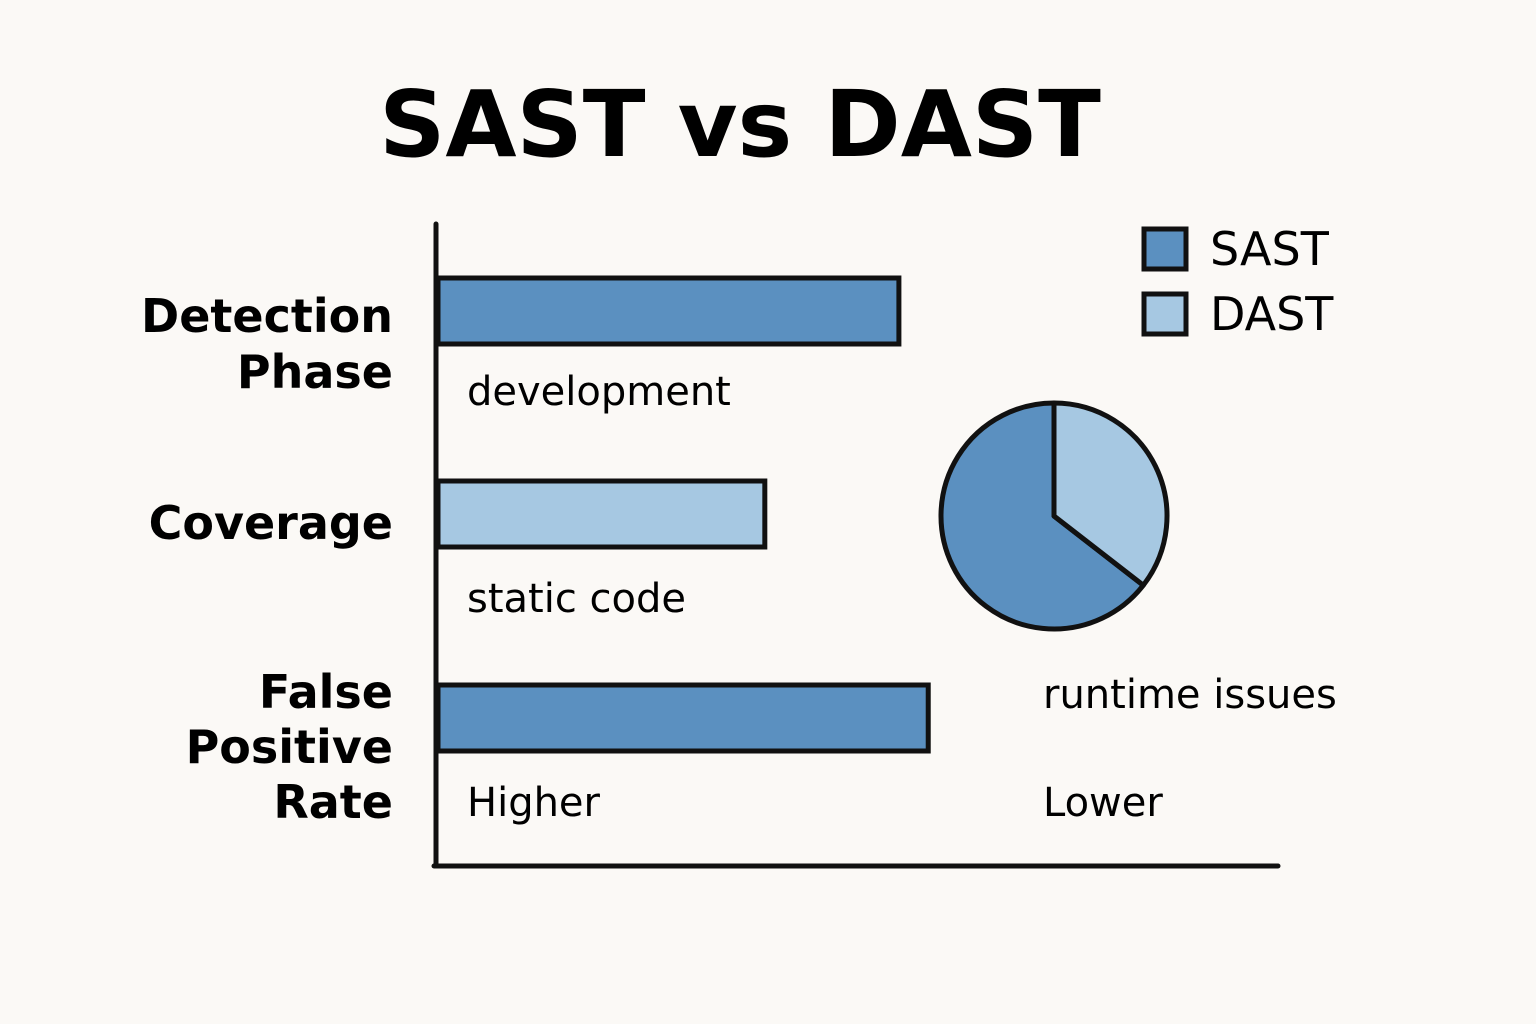 The height and width of the screenshot is (1024, 1536). What do you see at coordinates (289, 747) in the screenshot?
I see `category-label-line: Positive` at bounding box center [289, 747].